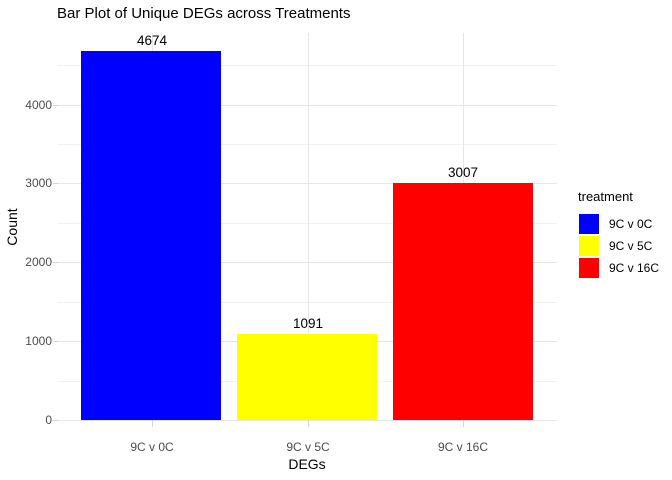 The image size is (672, 480). I want to click on x-tick-label: 9C v 16C, so click(463, 447).